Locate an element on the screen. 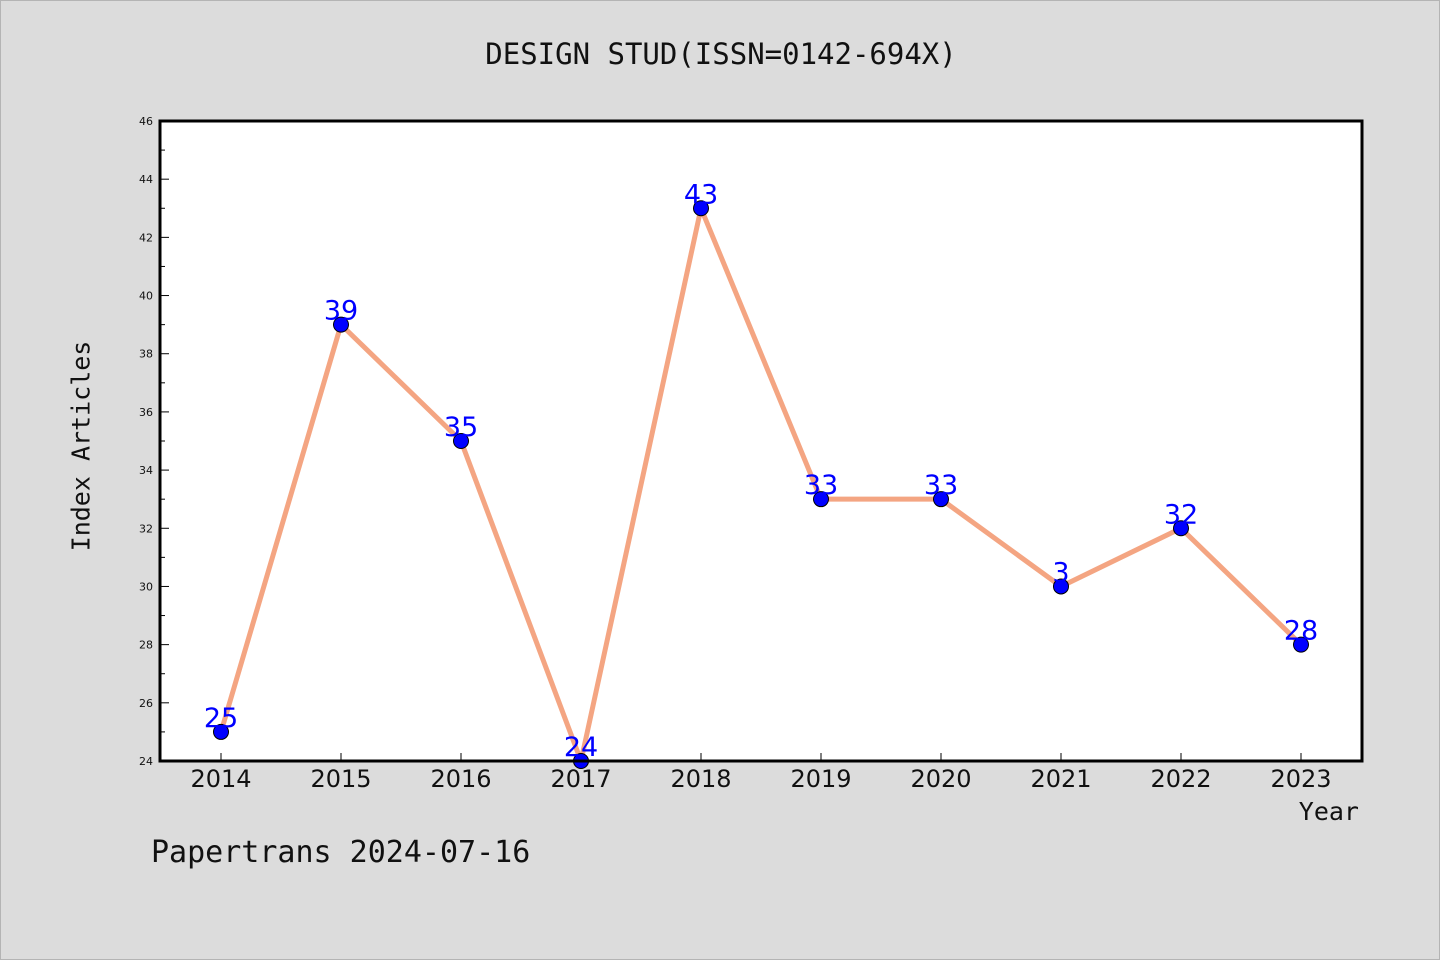 Image resolution: width=1440 pixels, height=961 pixels. x-tick-label: 2014 is located at coordinates (220, 779).